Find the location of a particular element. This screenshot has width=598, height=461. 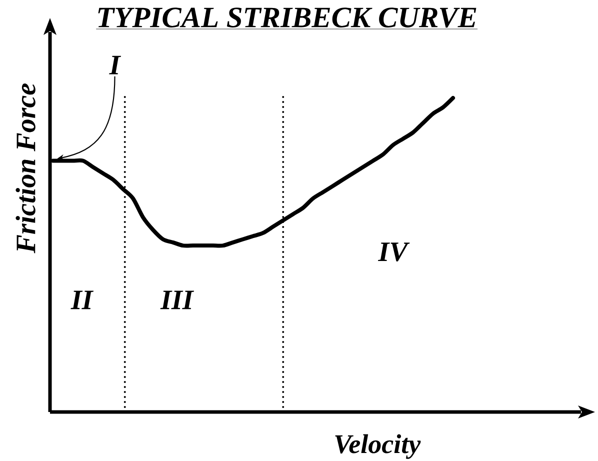

annotation: IV is located at coordinates (394, 252).